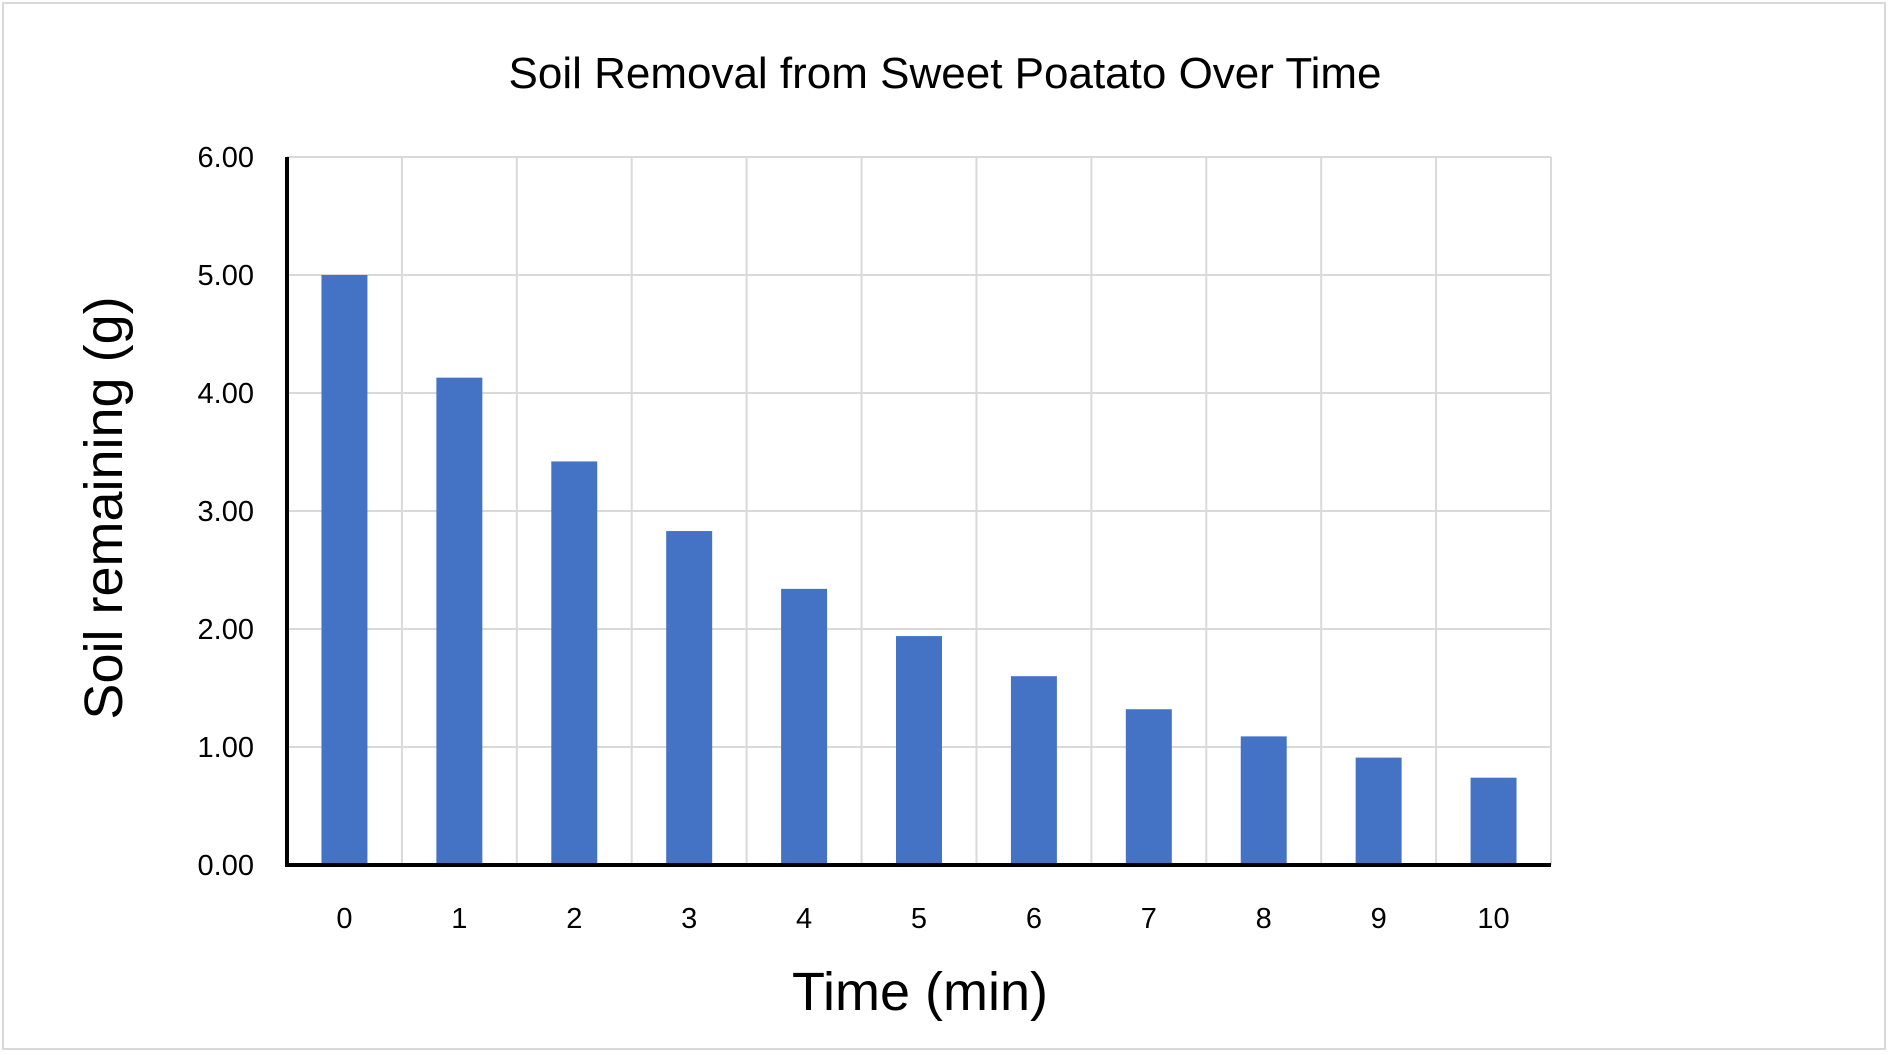 The width and height of the screenshot is (1890, 1054). Describe the element at coordinates (1034, 919) in the screenshot. I see `x-tick-label: 6` at that location.